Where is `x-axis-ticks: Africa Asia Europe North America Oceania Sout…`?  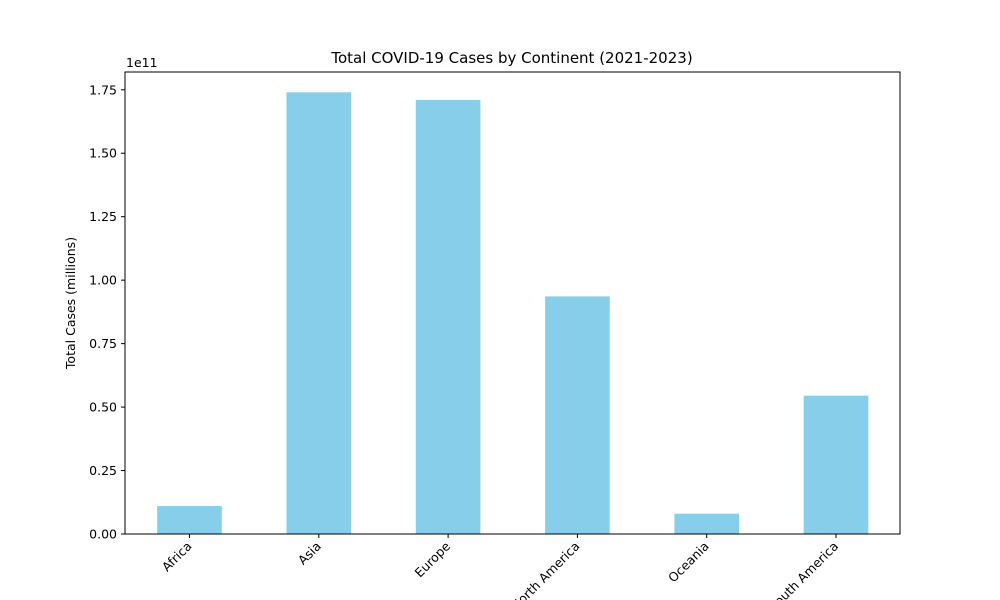 x-axis-ticks: Africa Asia Europe North America Oceania Sout… is located at coordinates (500, 567).